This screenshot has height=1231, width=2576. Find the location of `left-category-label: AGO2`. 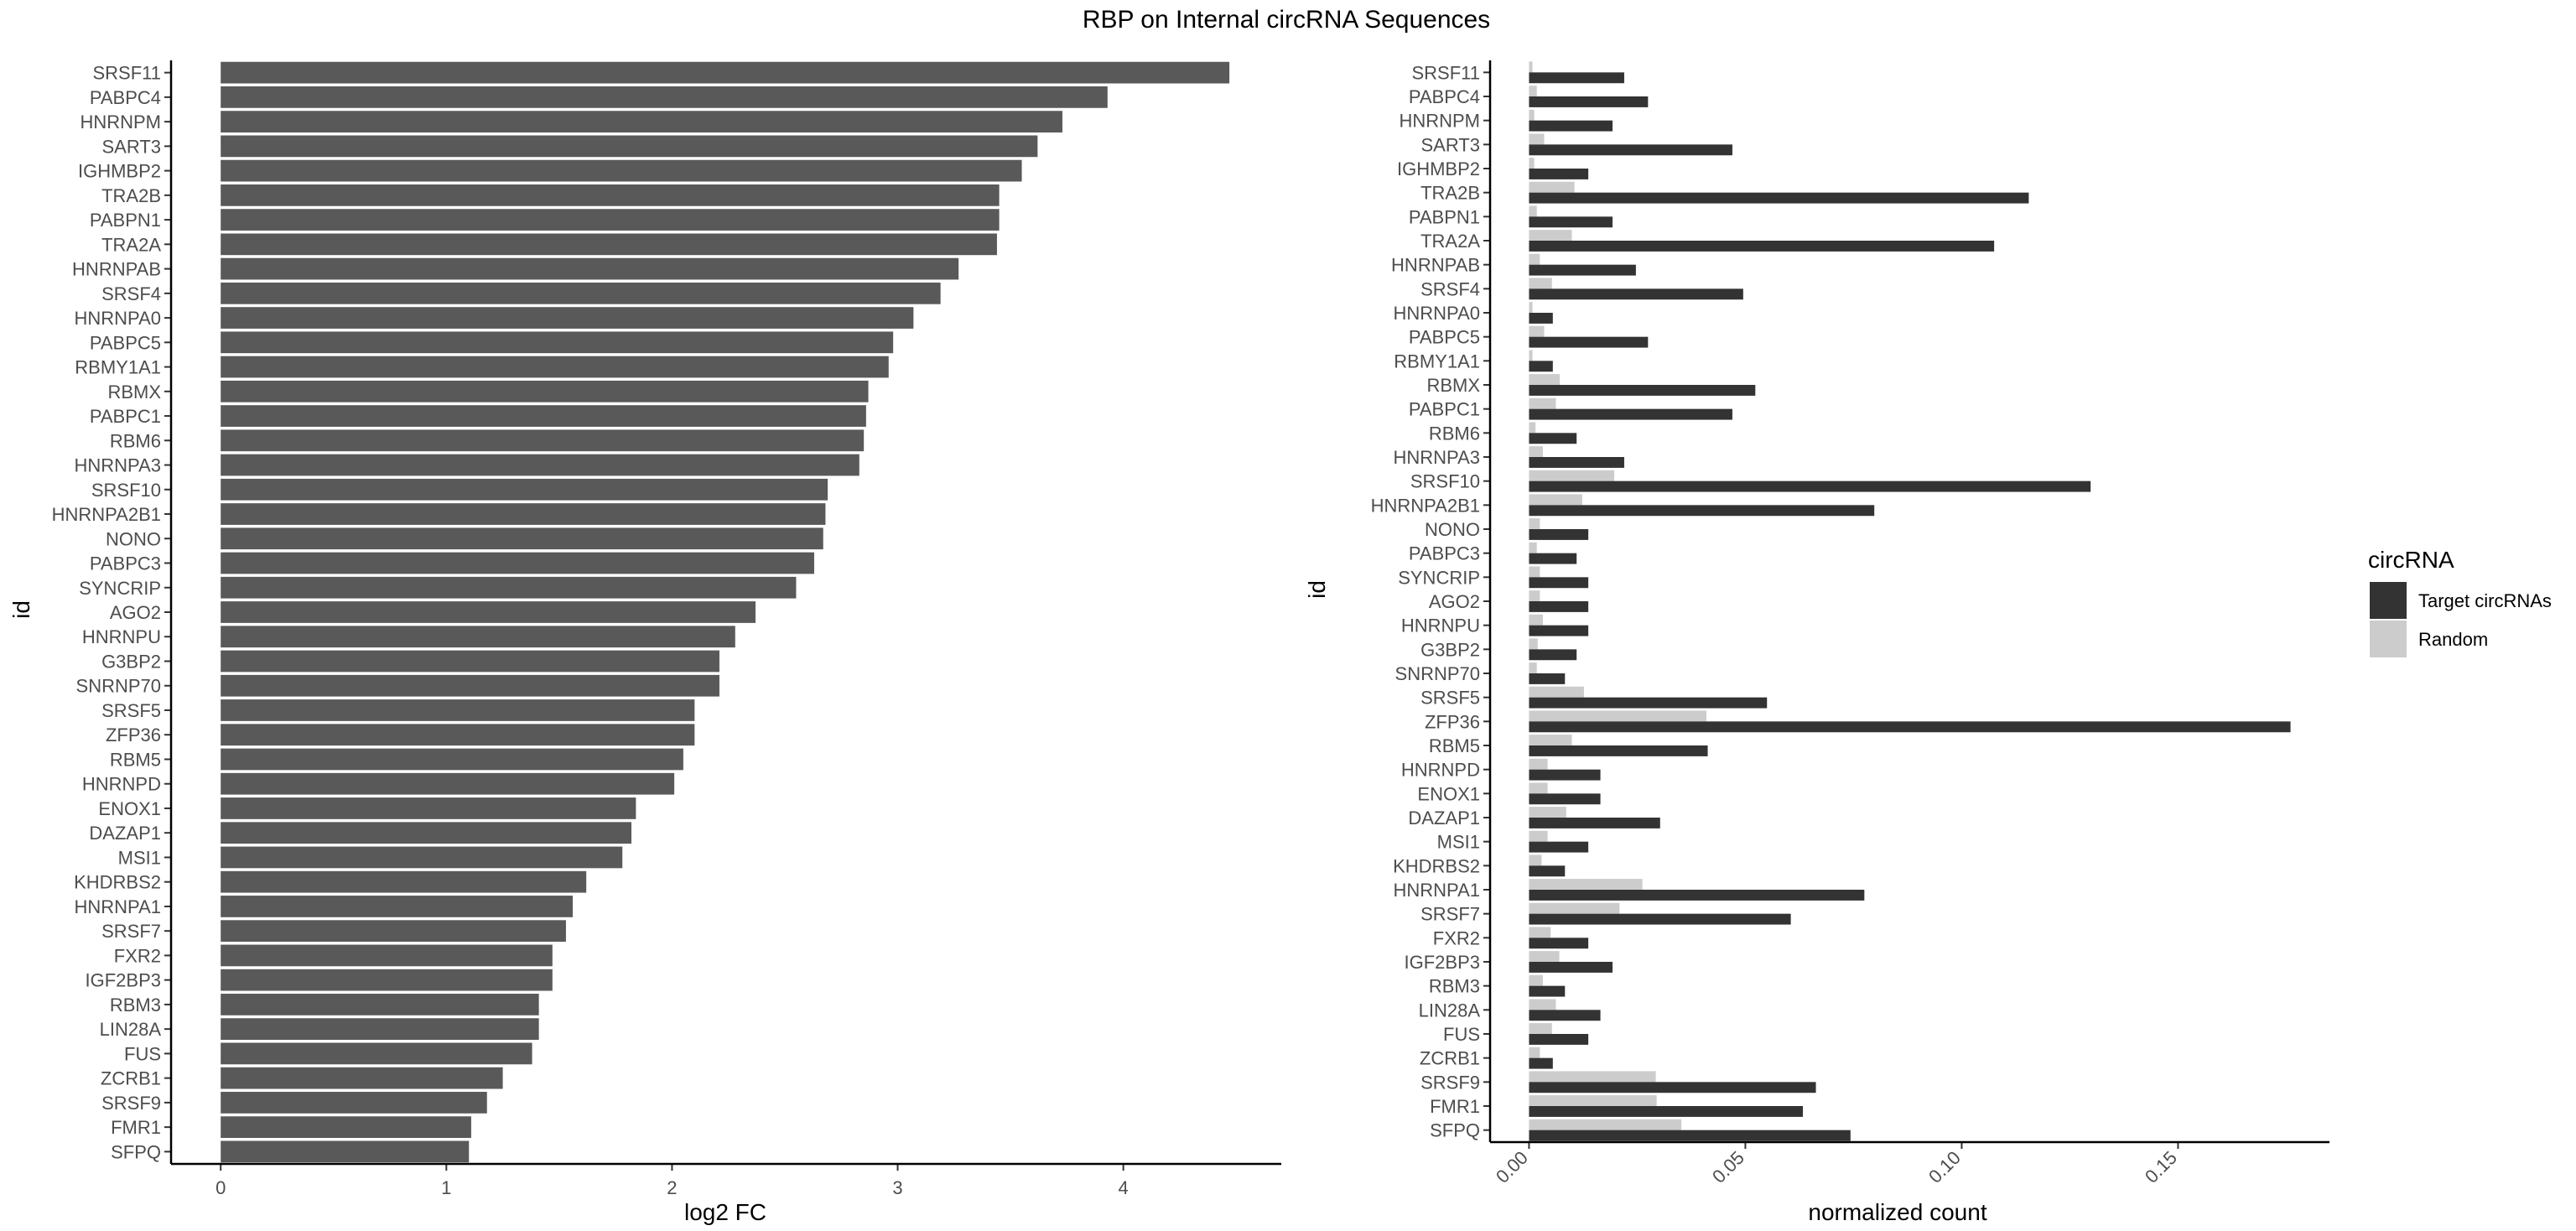

left-category-label: AGO2 is located at coordinates (135, 612).